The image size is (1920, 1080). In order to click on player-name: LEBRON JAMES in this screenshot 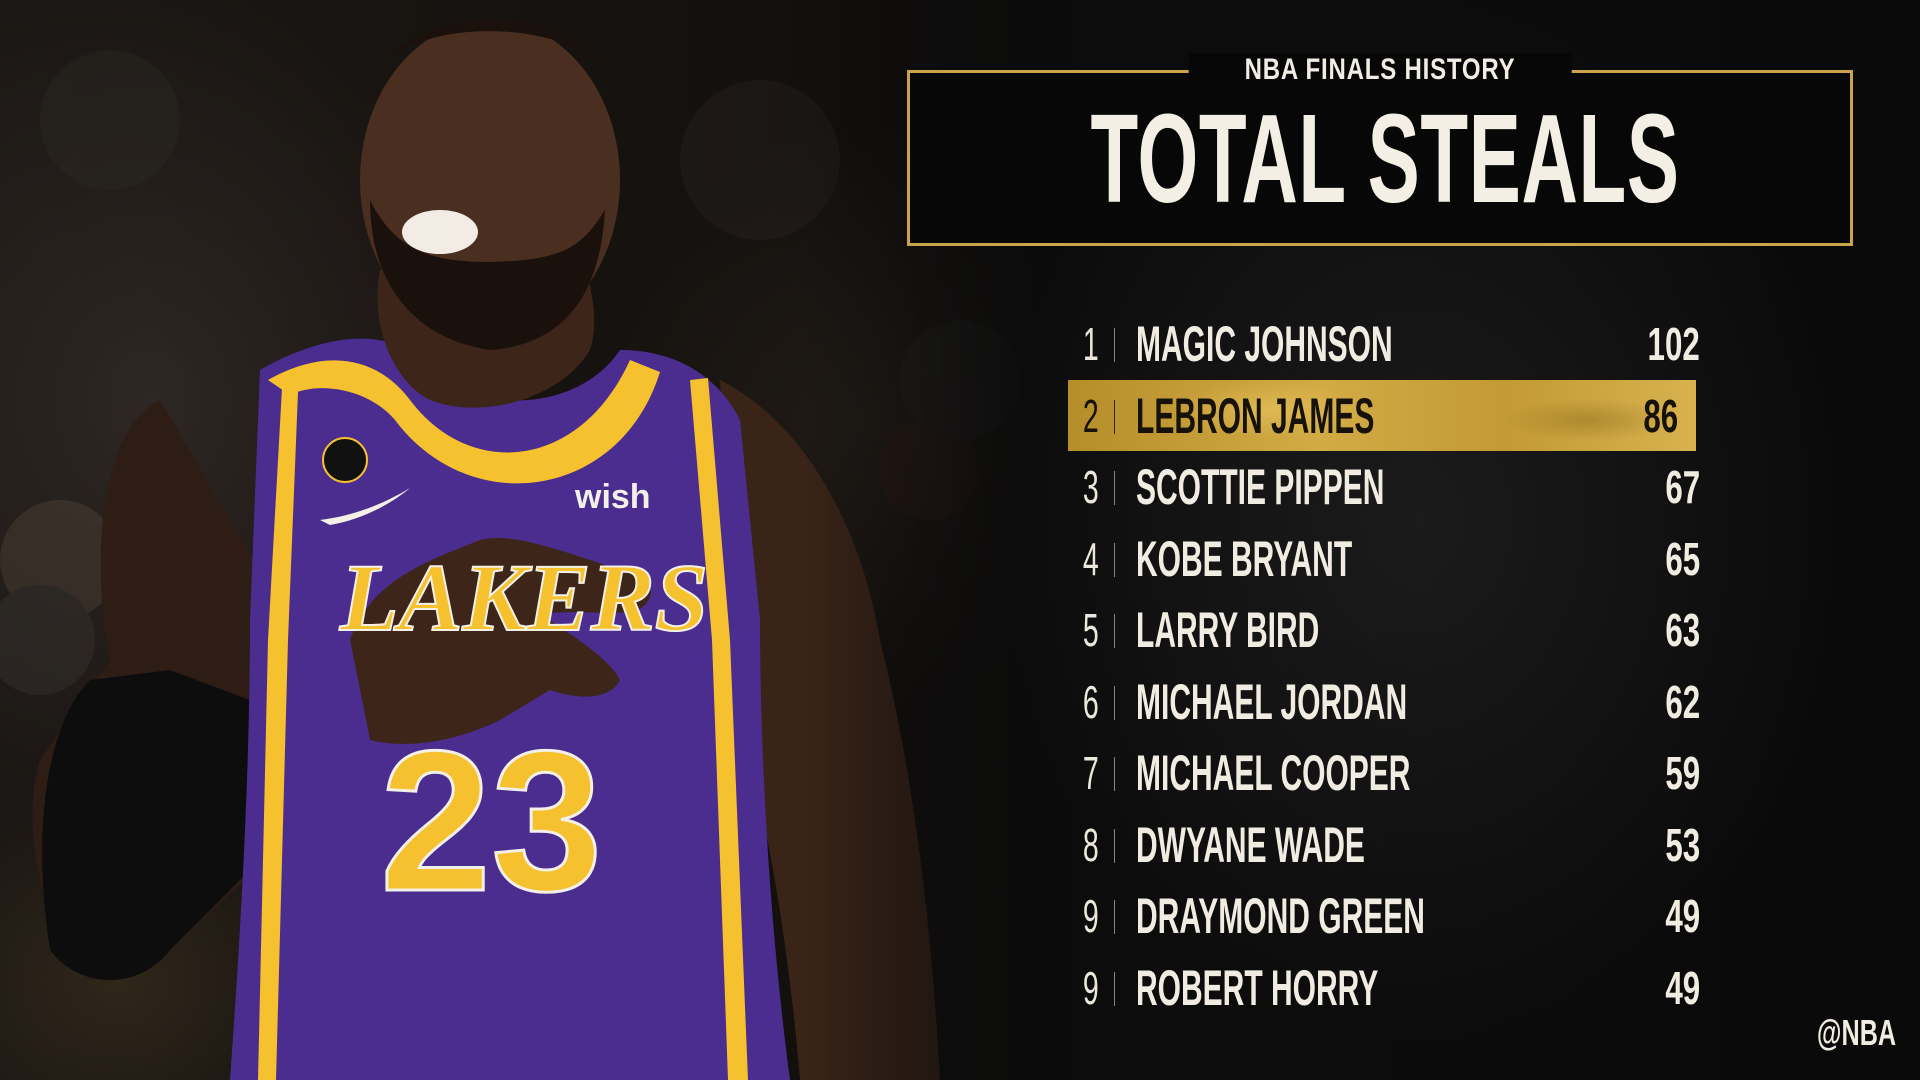, I will do `click(1255, 415)`.